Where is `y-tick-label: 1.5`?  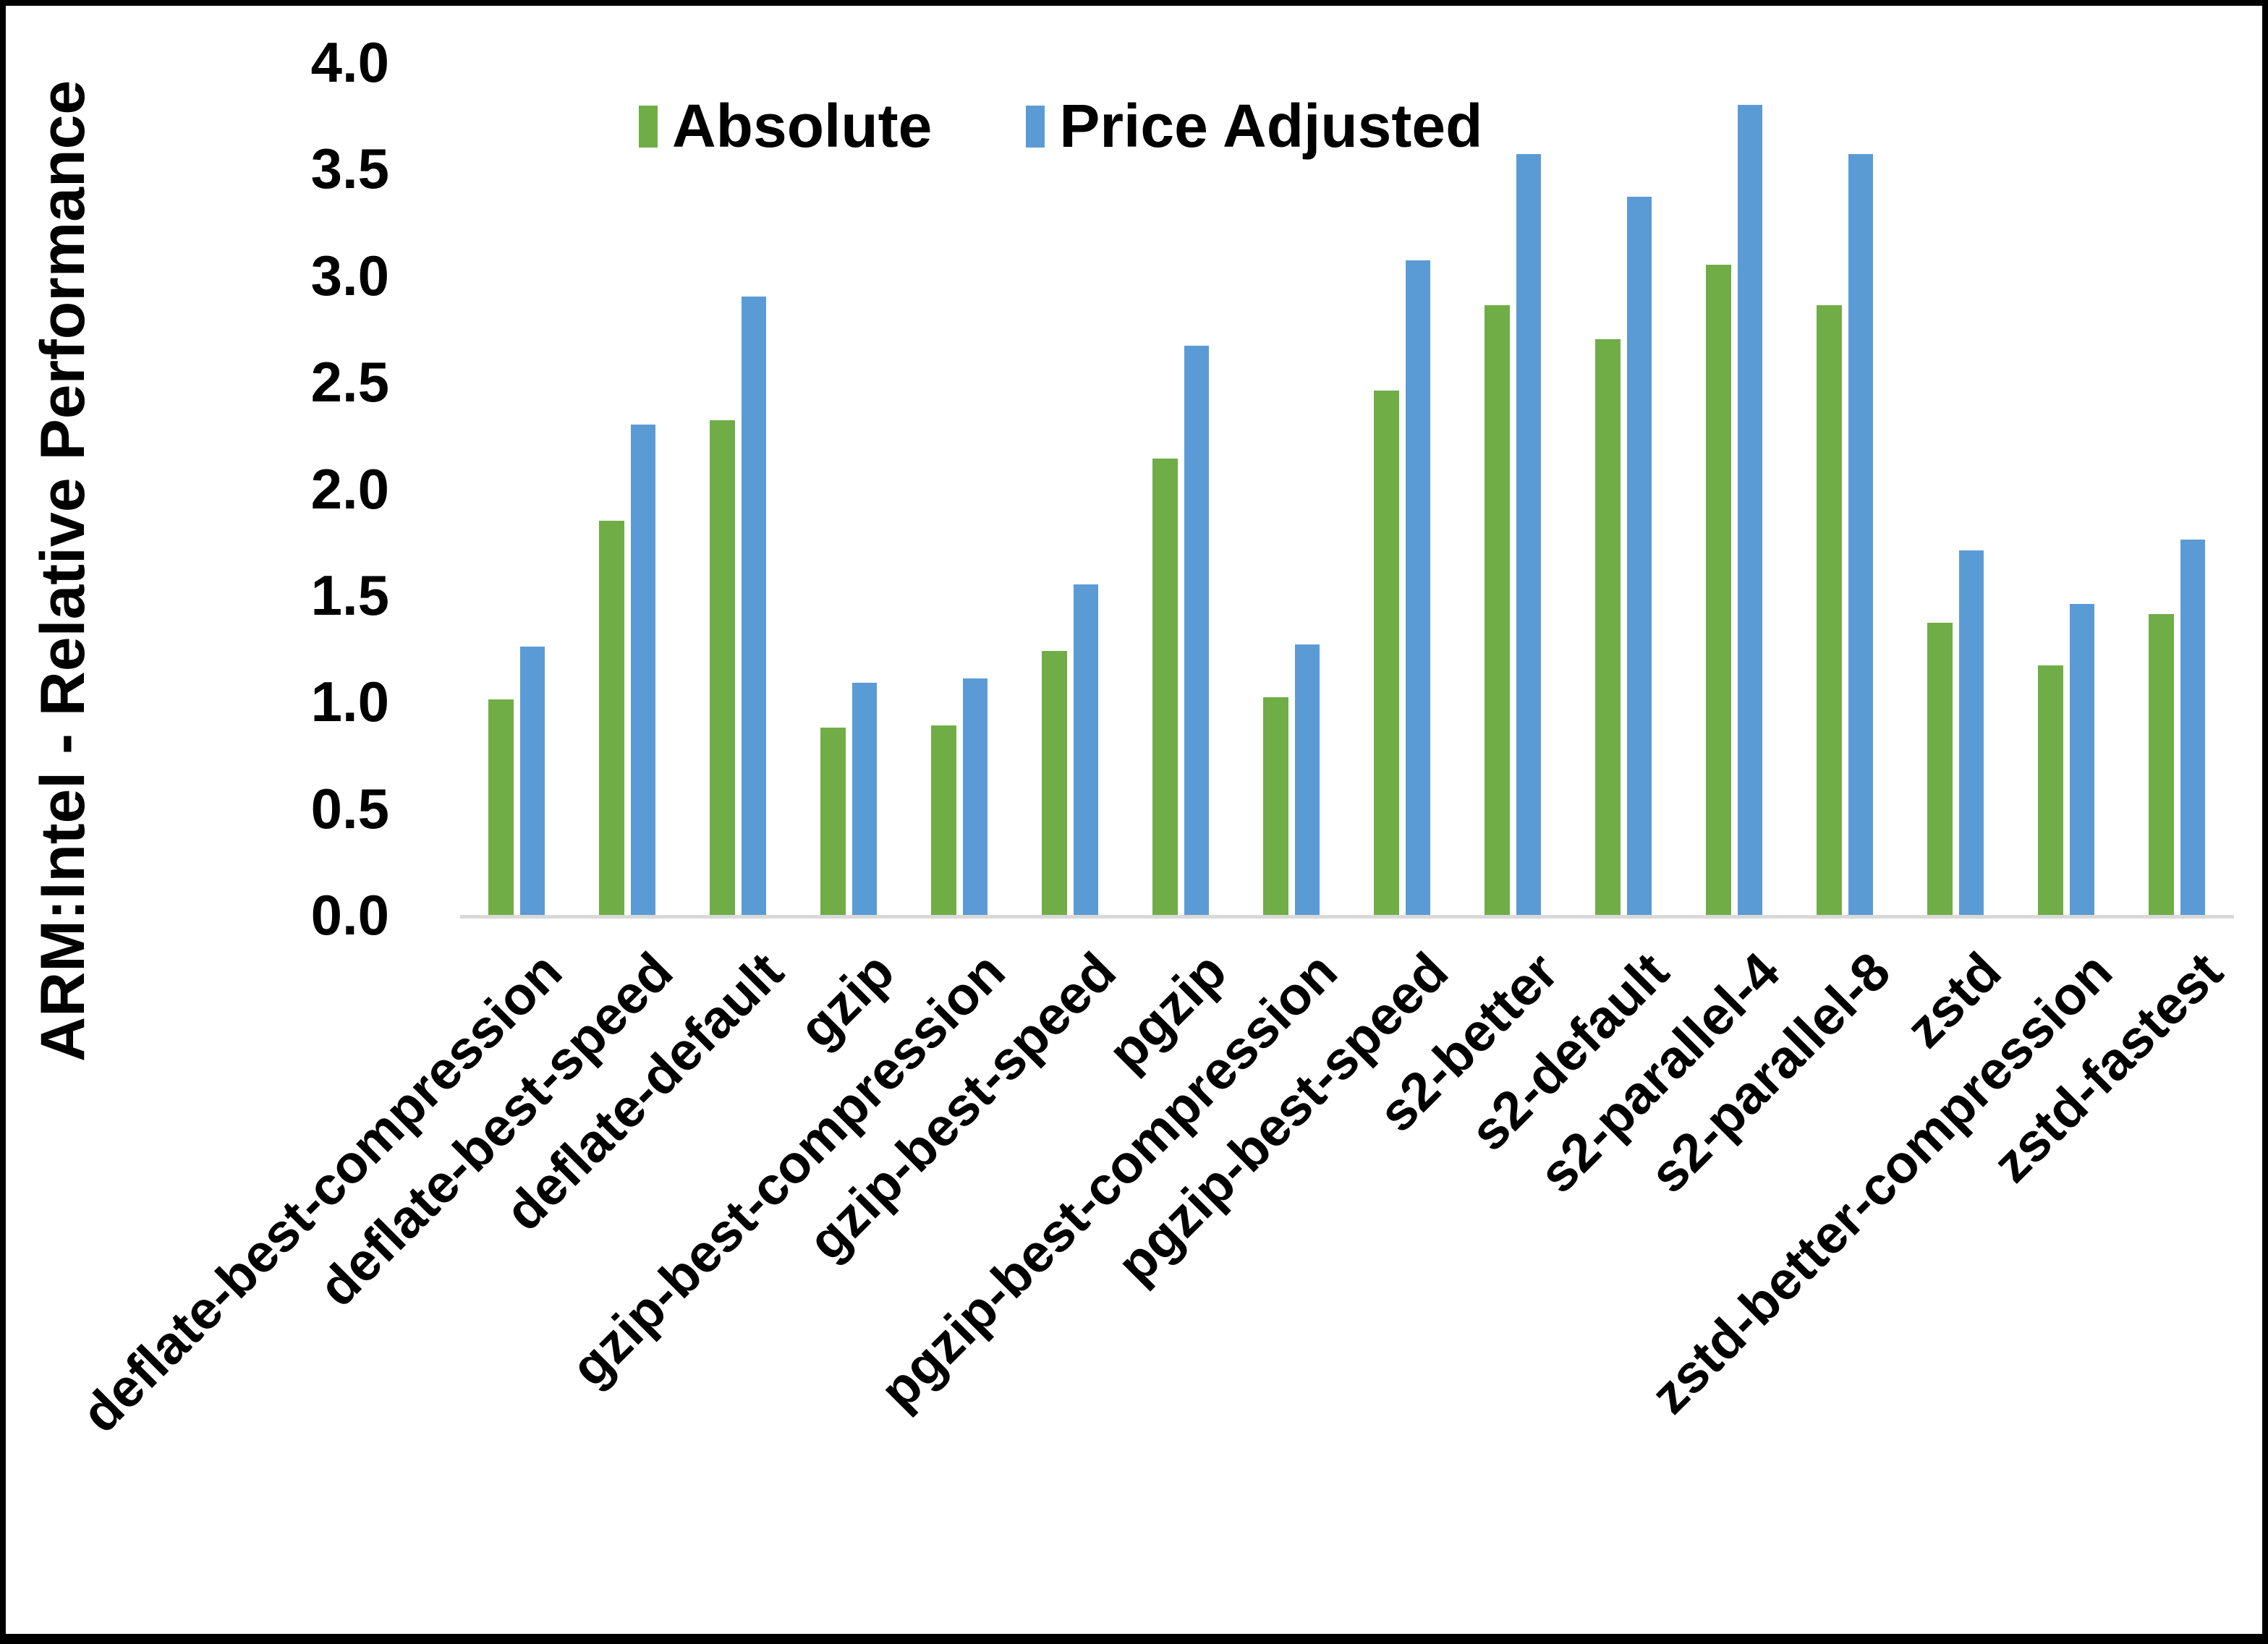
y-tick-label: 1.5 is located at coordinates (349, 595).